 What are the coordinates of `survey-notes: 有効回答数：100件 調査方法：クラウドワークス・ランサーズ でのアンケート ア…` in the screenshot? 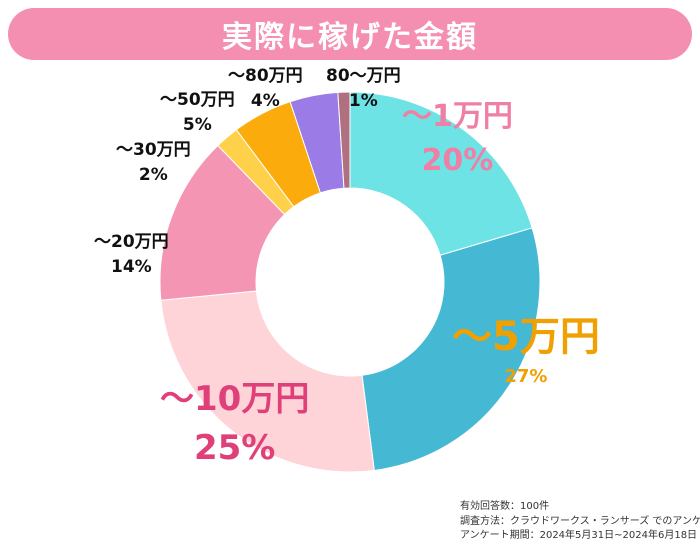 It's located at (580, 522).